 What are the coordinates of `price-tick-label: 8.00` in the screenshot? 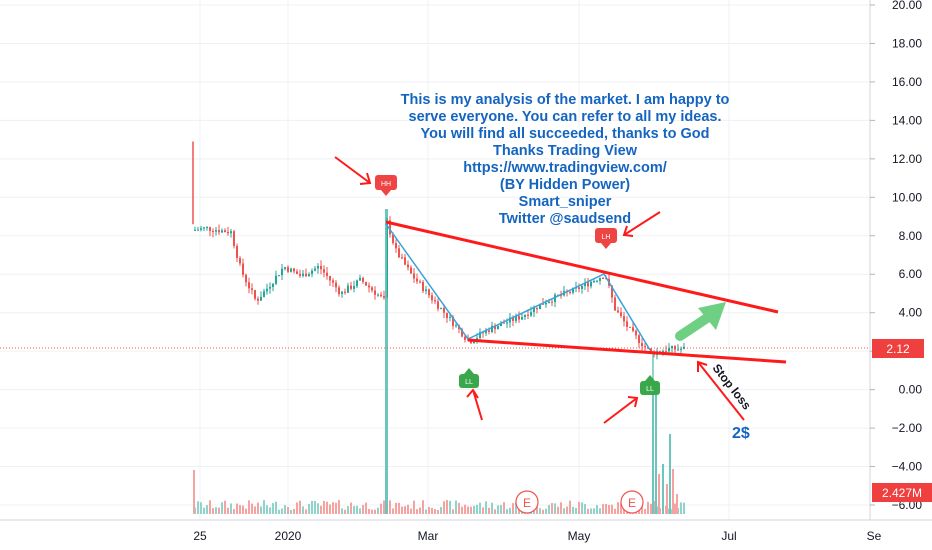 It's located at (911, 236).